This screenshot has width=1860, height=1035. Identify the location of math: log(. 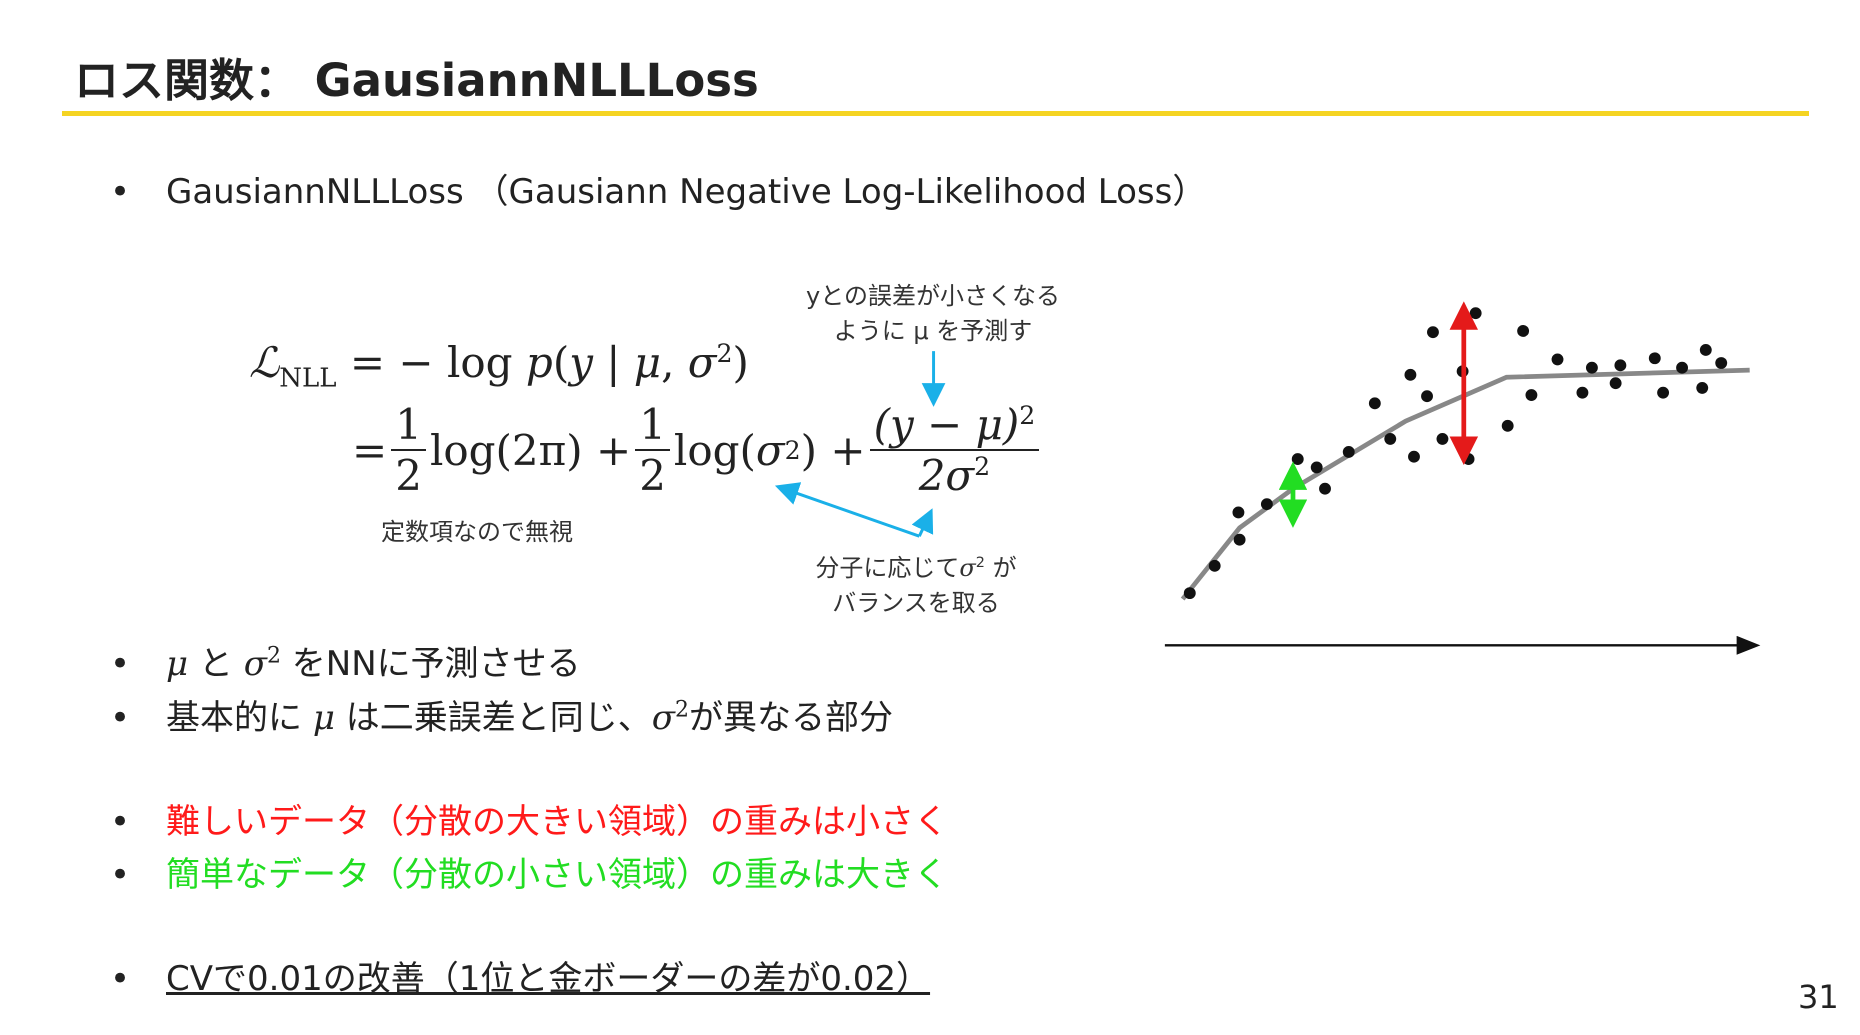
(714, 450).